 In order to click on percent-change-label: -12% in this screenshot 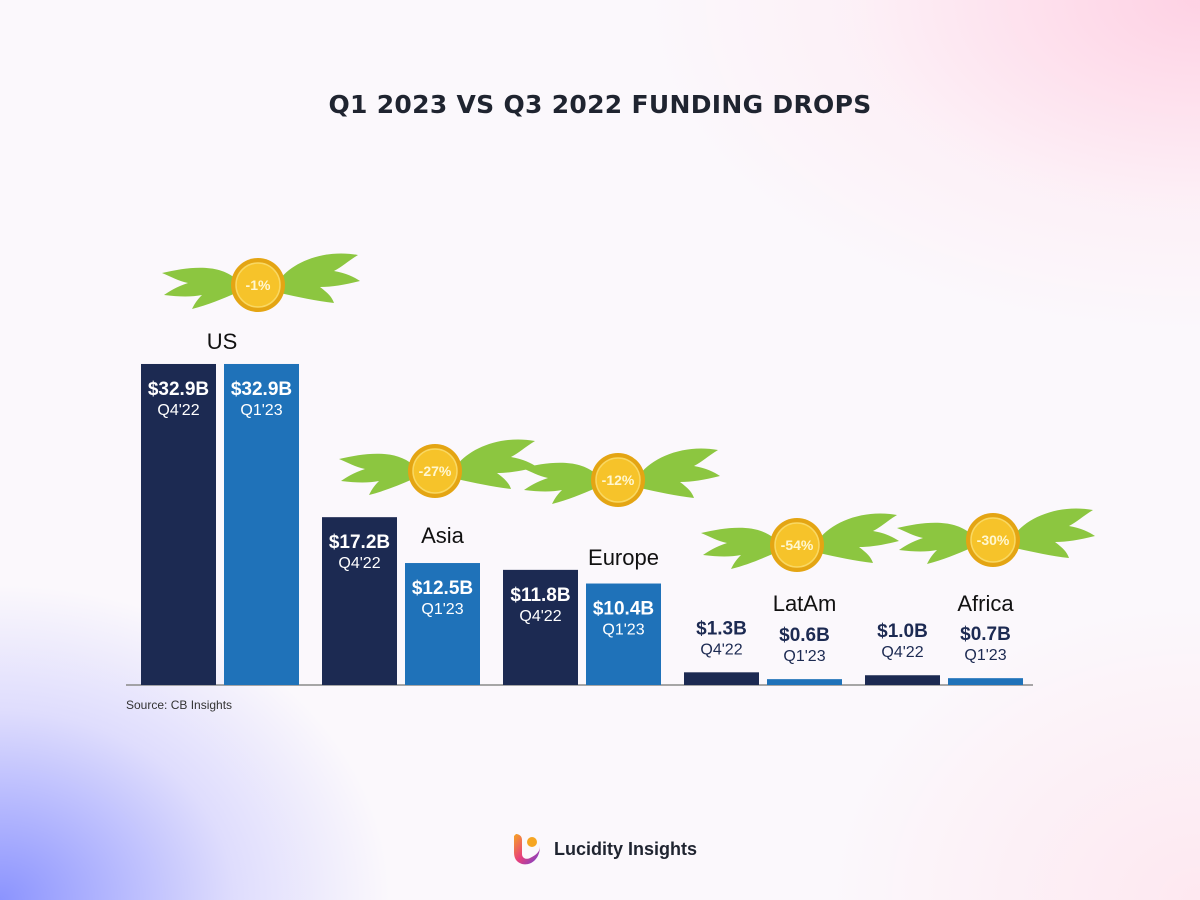, I will do `click(618, 480)`.